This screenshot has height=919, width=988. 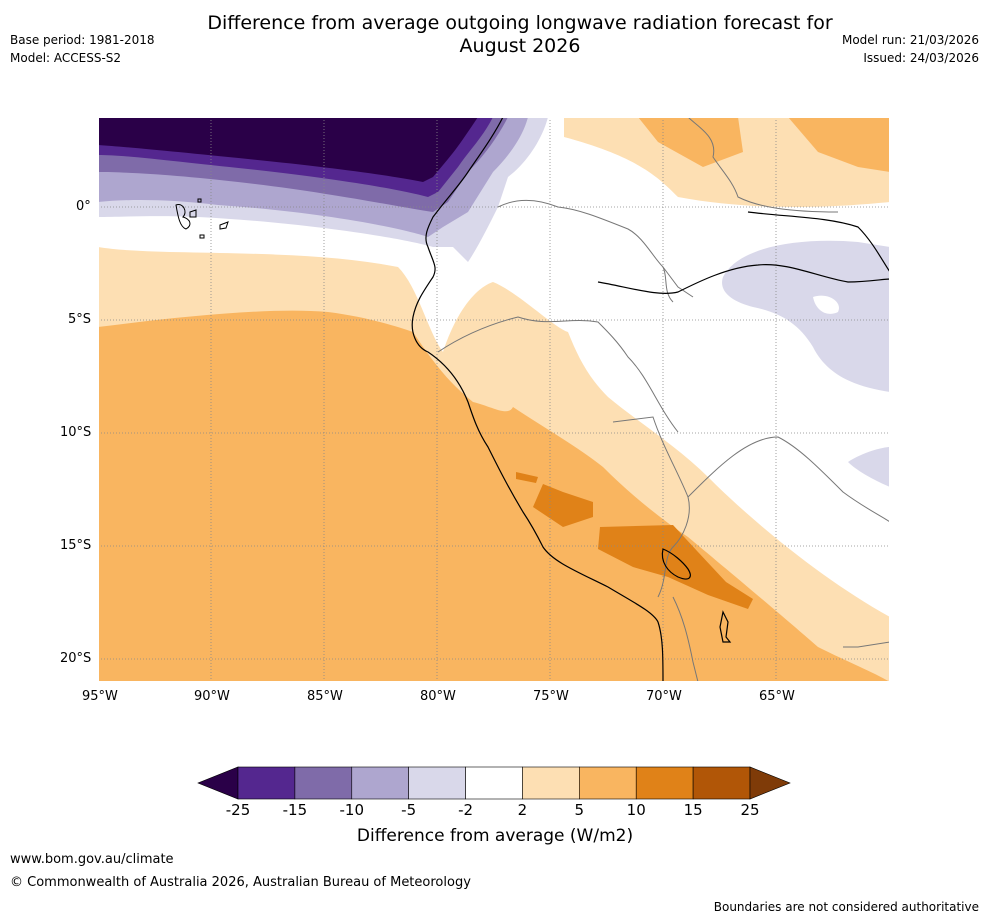 I want to click on colorbar-tick-label: -5, so click(x=409, y=810).